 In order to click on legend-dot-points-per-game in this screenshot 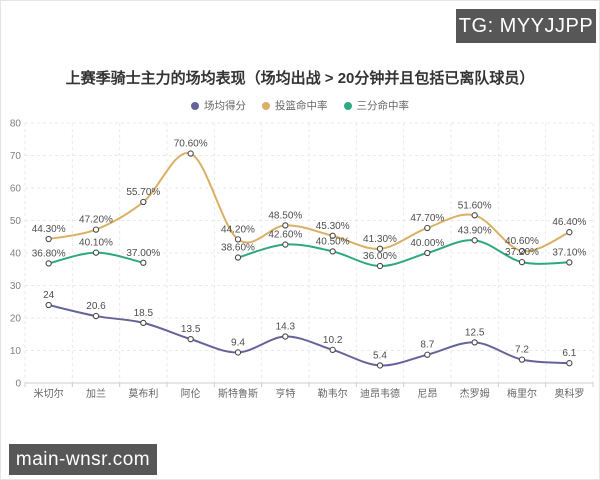, I will do `click(195, 105)`.